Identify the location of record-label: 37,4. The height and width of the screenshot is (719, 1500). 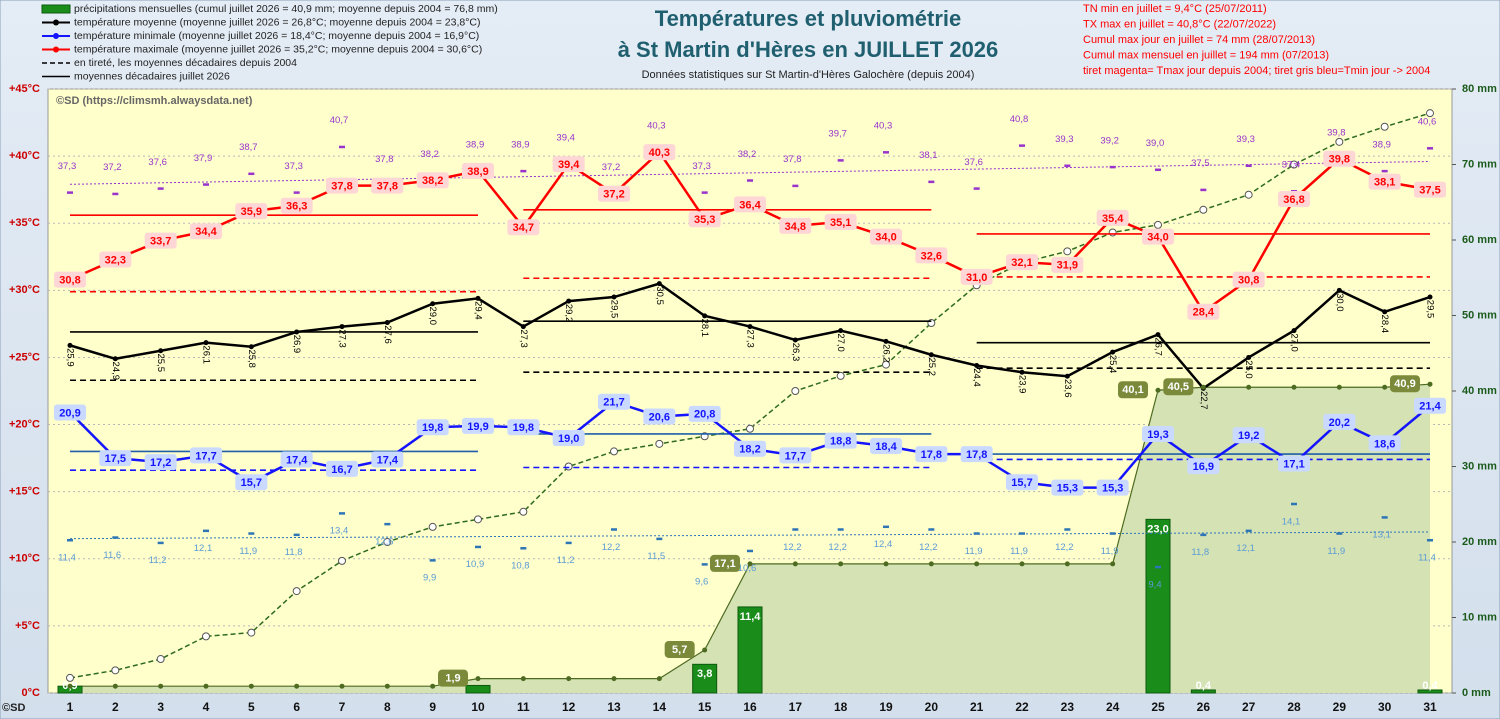
(1291, 165).